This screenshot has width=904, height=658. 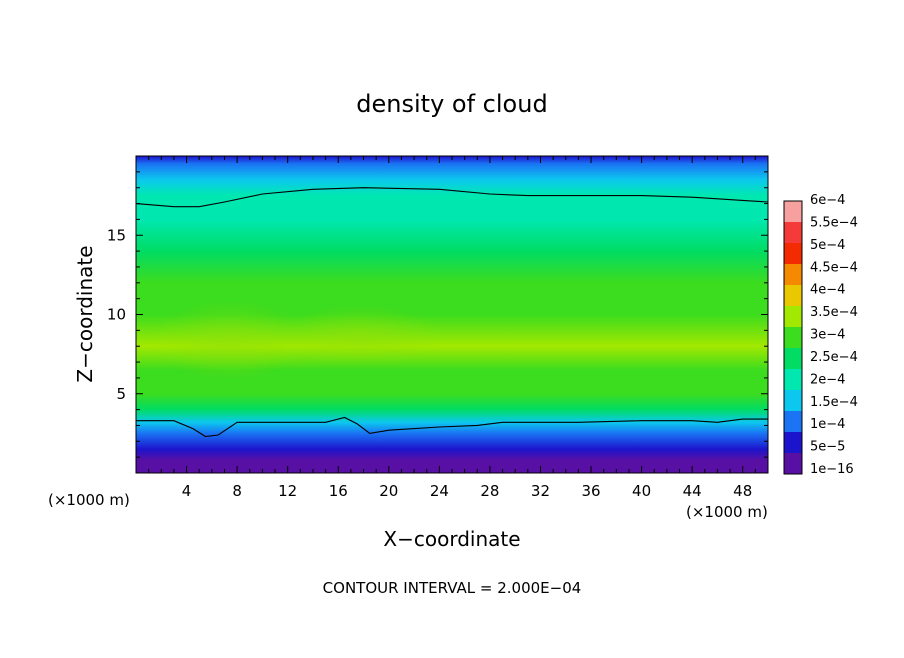 I want to click on x-tick-label: 48, so click(x=742, y=491).